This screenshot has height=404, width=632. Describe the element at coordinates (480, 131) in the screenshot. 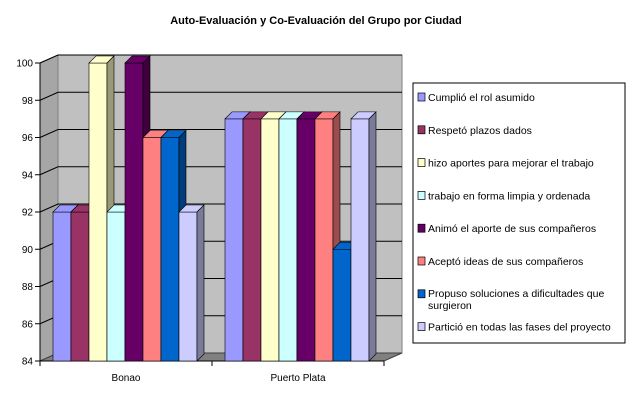

I see `legend-label: Respetó plazos dados` at that location.